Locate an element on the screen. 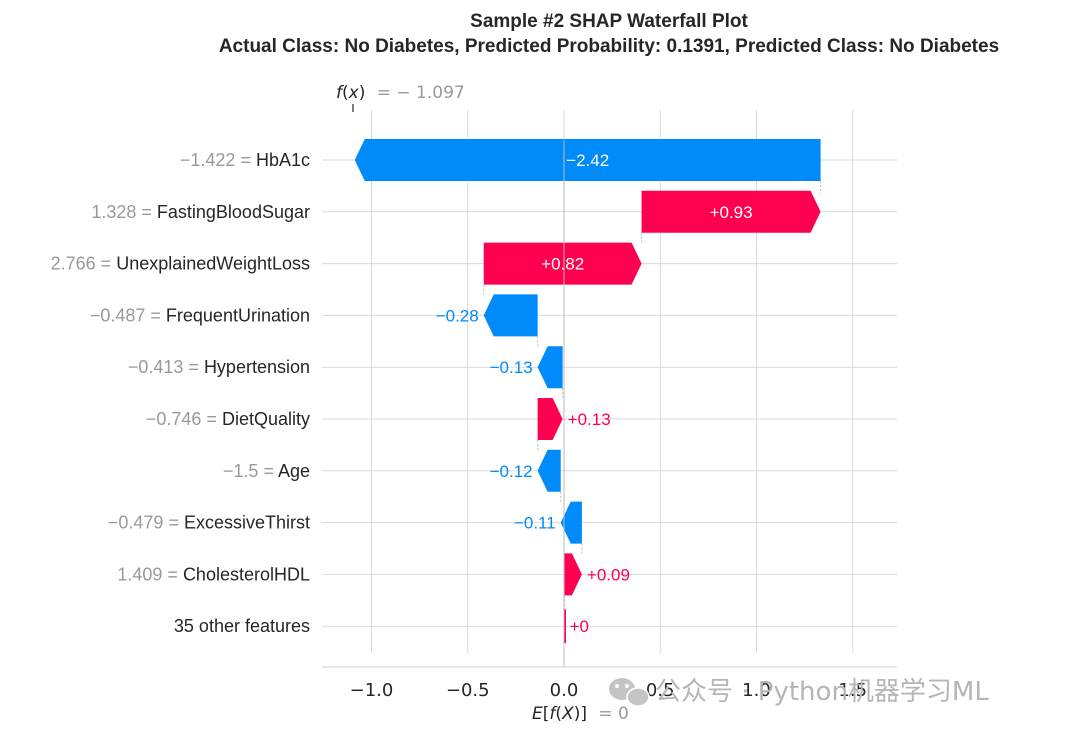 The image size is (1080, 733). bar-value-label: +0.93 is located at coordinates (731, 212).